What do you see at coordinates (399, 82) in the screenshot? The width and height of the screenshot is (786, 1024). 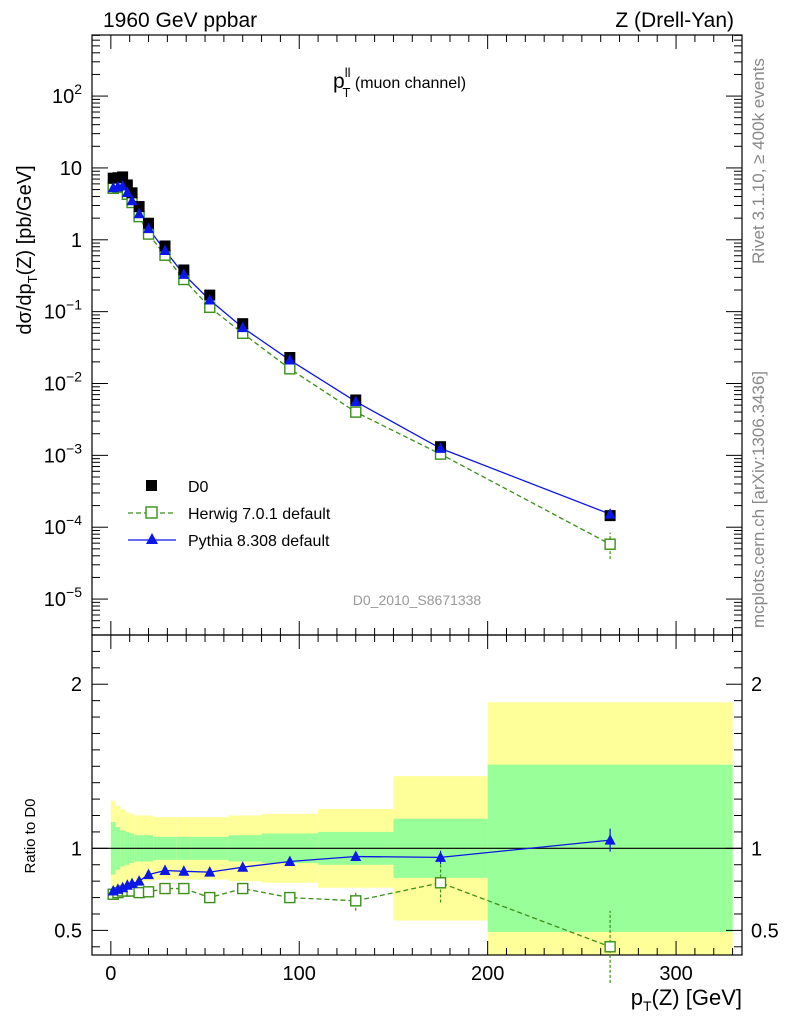 I see `plot-title: pll T (muon channel)` at bounding box center [399, 82].